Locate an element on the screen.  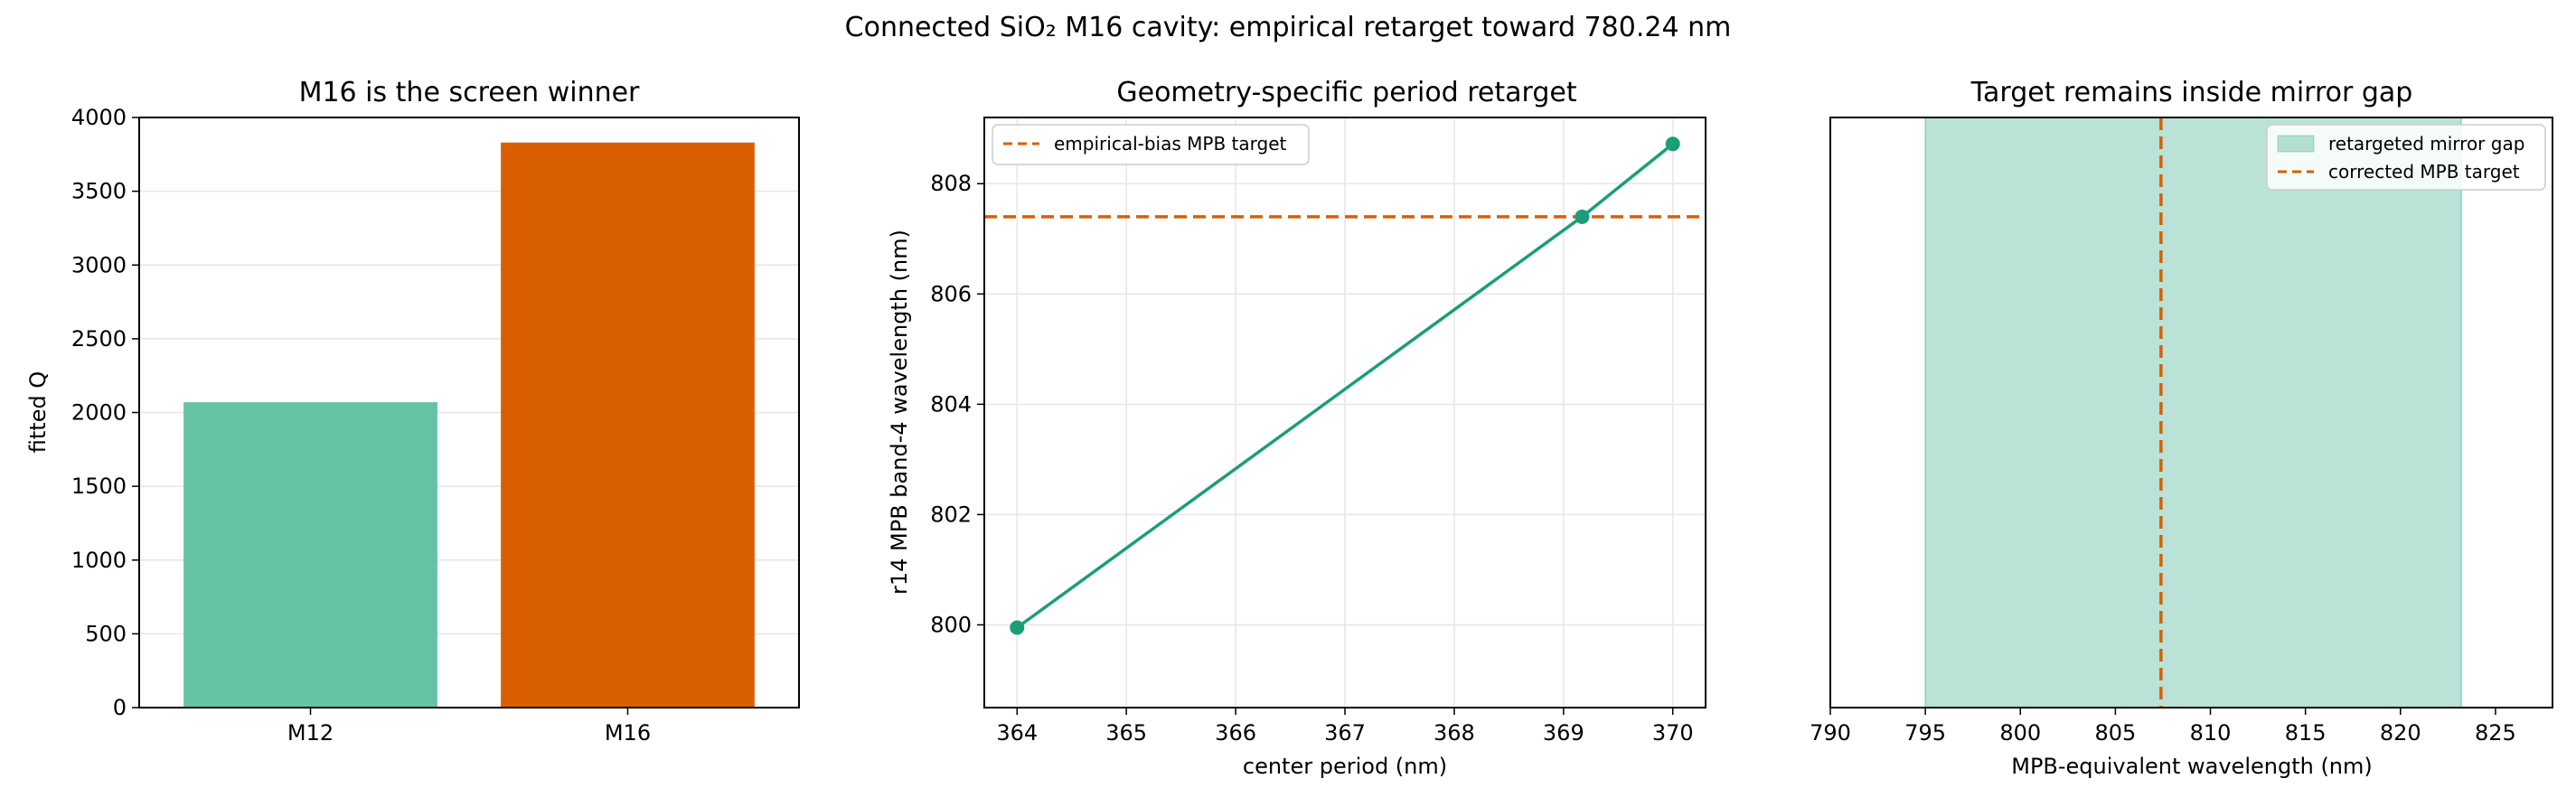
x-tick-label: 367 is located at coordinates (1345, 733).